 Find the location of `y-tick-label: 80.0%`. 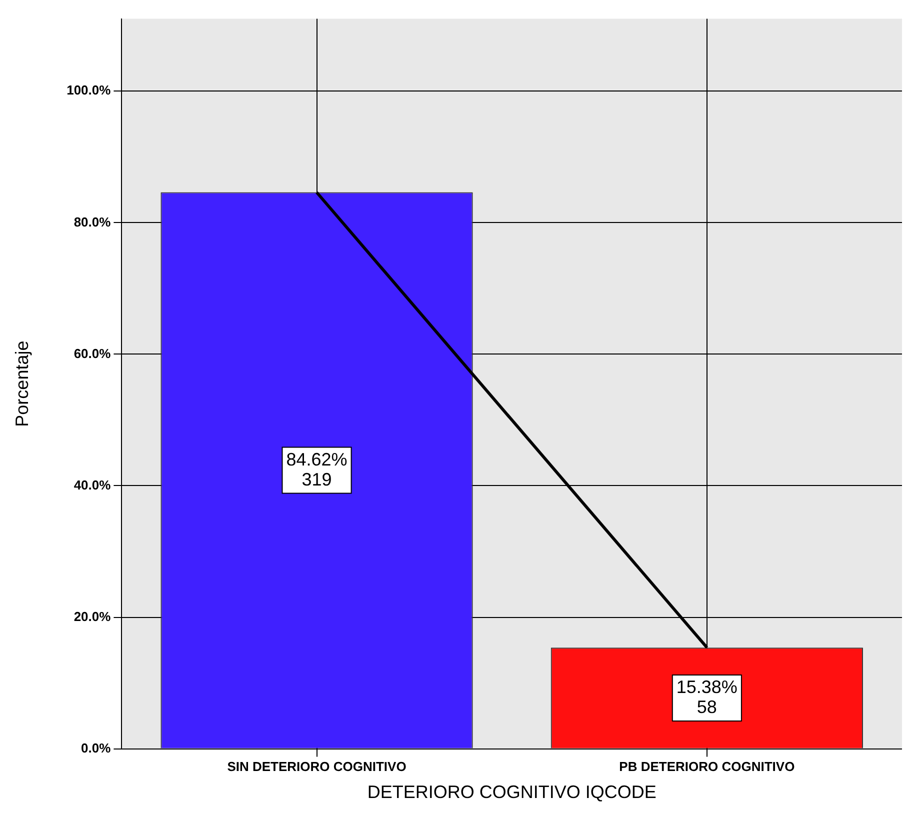

y-tick-label: 80.0% is located at coordinates (93, 222).